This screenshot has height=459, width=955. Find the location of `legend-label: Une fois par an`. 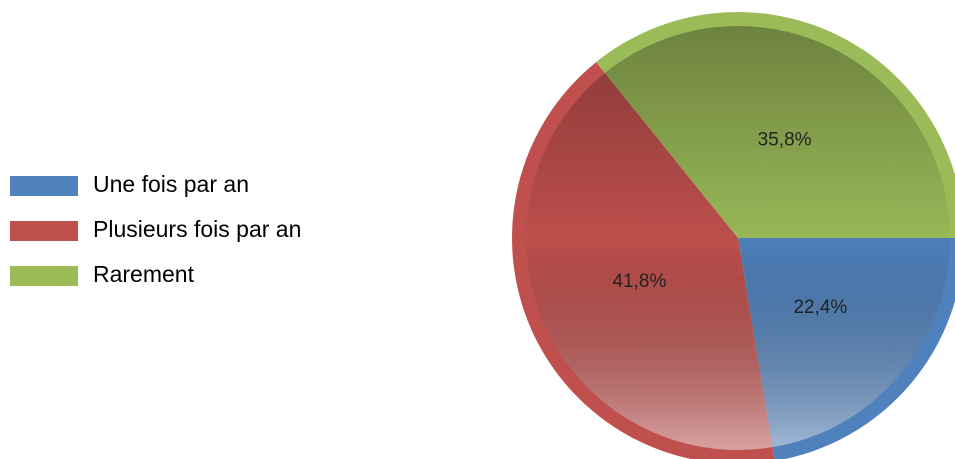

legend-label: Une fois par an is located at coordinates (171, 184).